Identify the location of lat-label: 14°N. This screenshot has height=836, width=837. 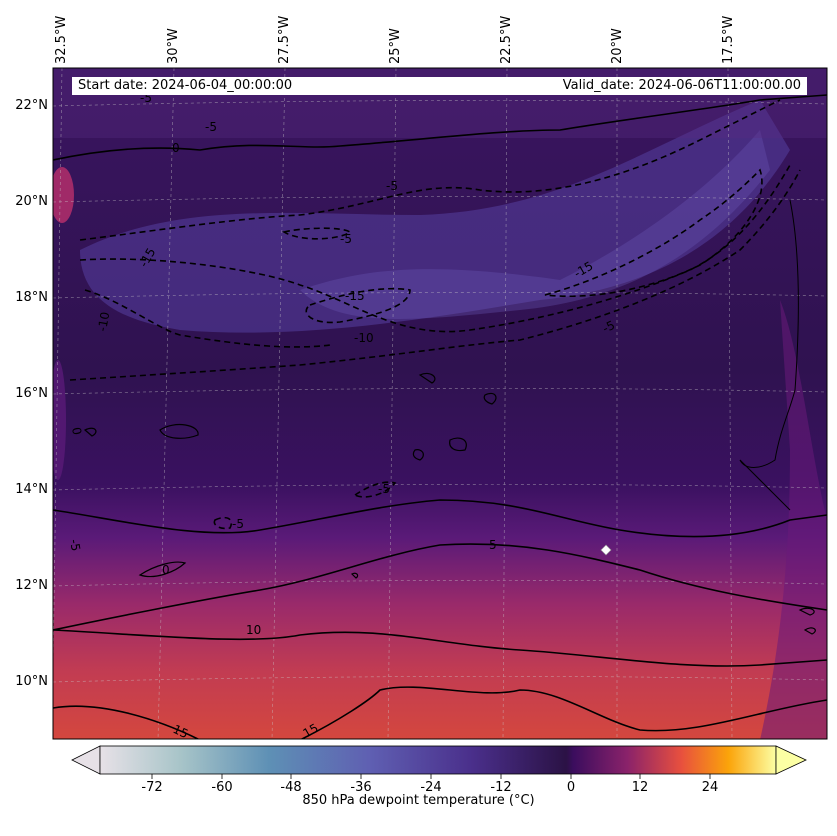
(31, 489).